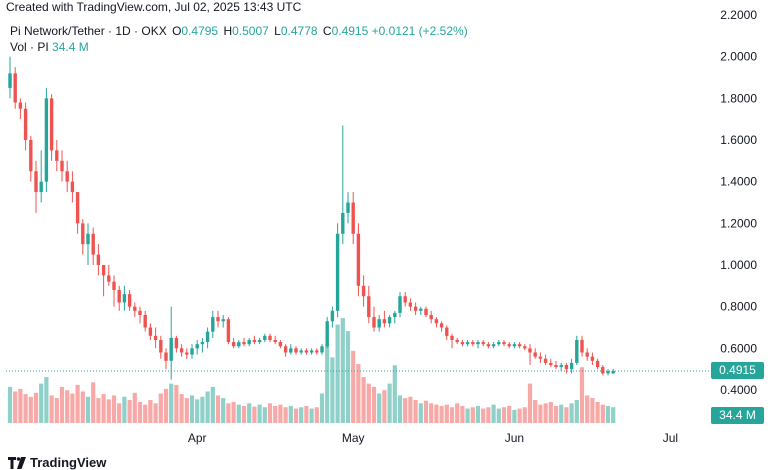  Describe the element at coordinates (49, 47) in the screenshot. I see `volume-legend: Vol · PI 34.4 M` at that location.